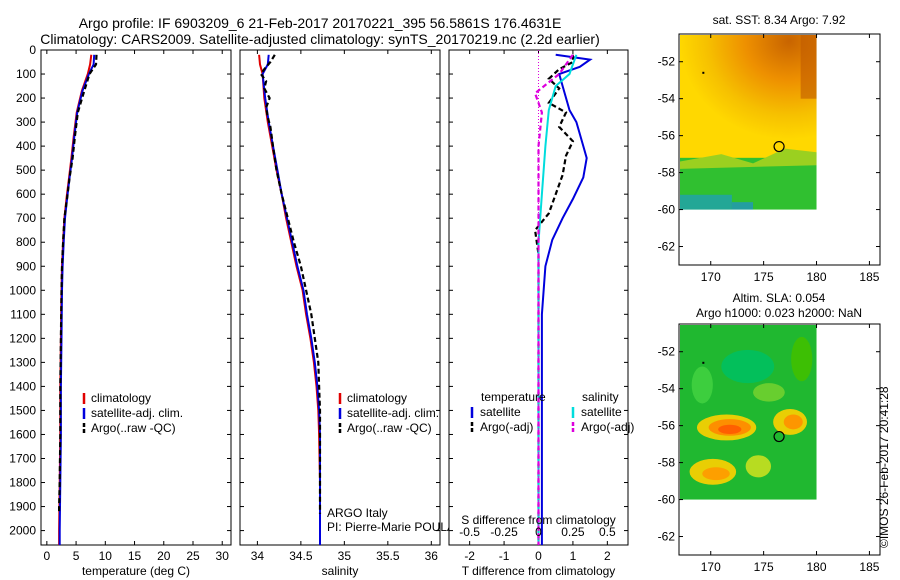 Image resolution: width=900 pixels, height=580 pixels. I want to click on y-tick-label: 1400, so click(22, 386).